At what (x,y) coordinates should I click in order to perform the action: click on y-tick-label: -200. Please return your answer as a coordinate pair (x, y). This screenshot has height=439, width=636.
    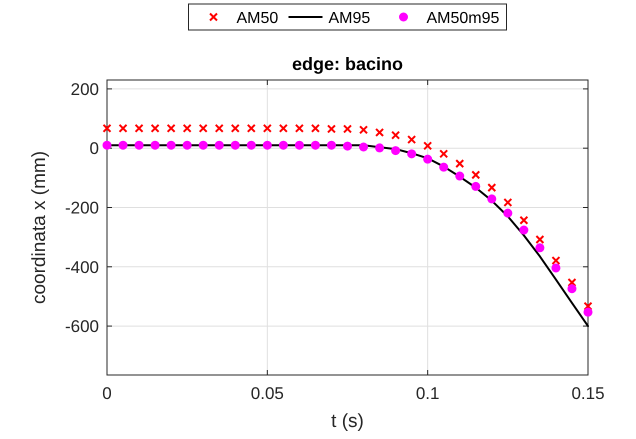
    Looking at the image, I should click on (81, 208).